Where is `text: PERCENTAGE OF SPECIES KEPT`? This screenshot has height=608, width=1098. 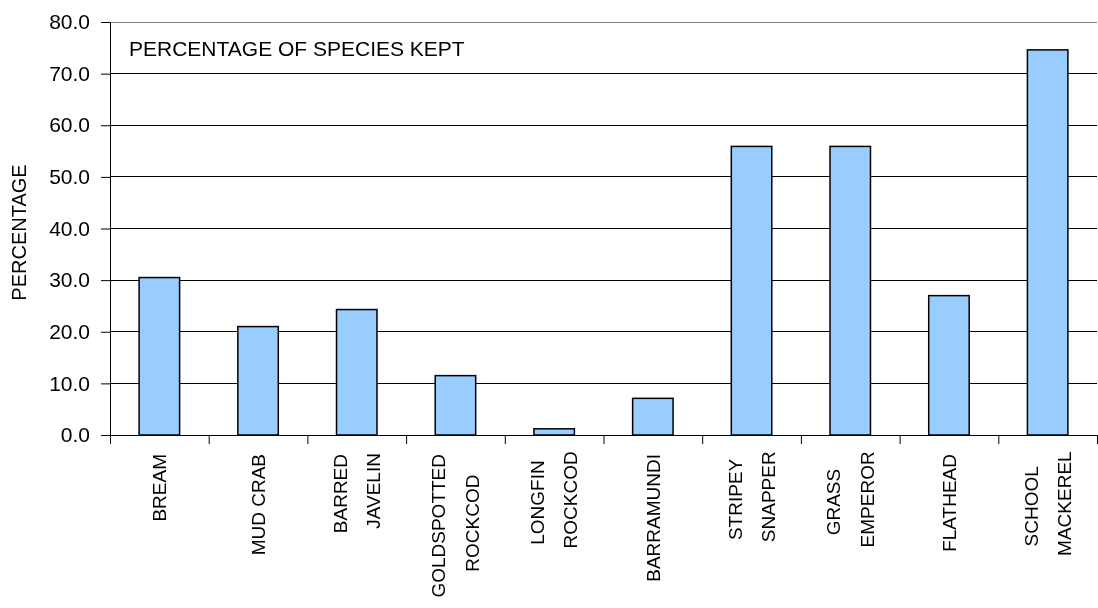
text: PERCENTAGE OF SPECIES KEPT is located at coordinates (297, 48).